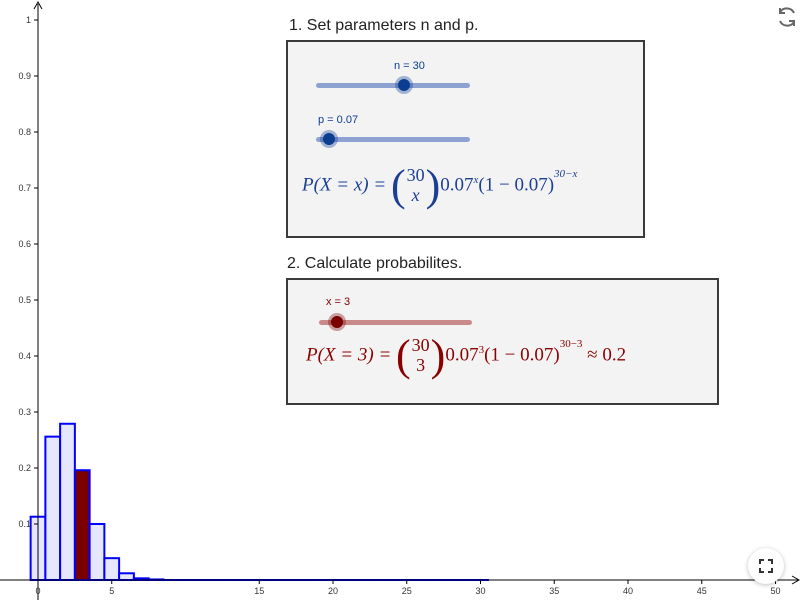 This screenshot has height=600, width=800. What do you see at coordinates (24, 524) in the screenshot?
I see `y-tick-label: 0.1` at bounding box center [24, 524].